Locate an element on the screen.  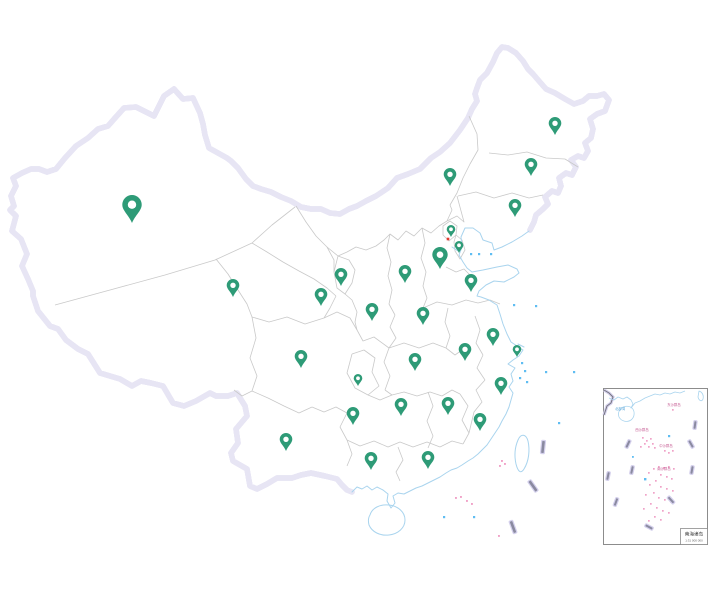
island-label-1: 西沙群岛 is located at coordinates (642, 429).